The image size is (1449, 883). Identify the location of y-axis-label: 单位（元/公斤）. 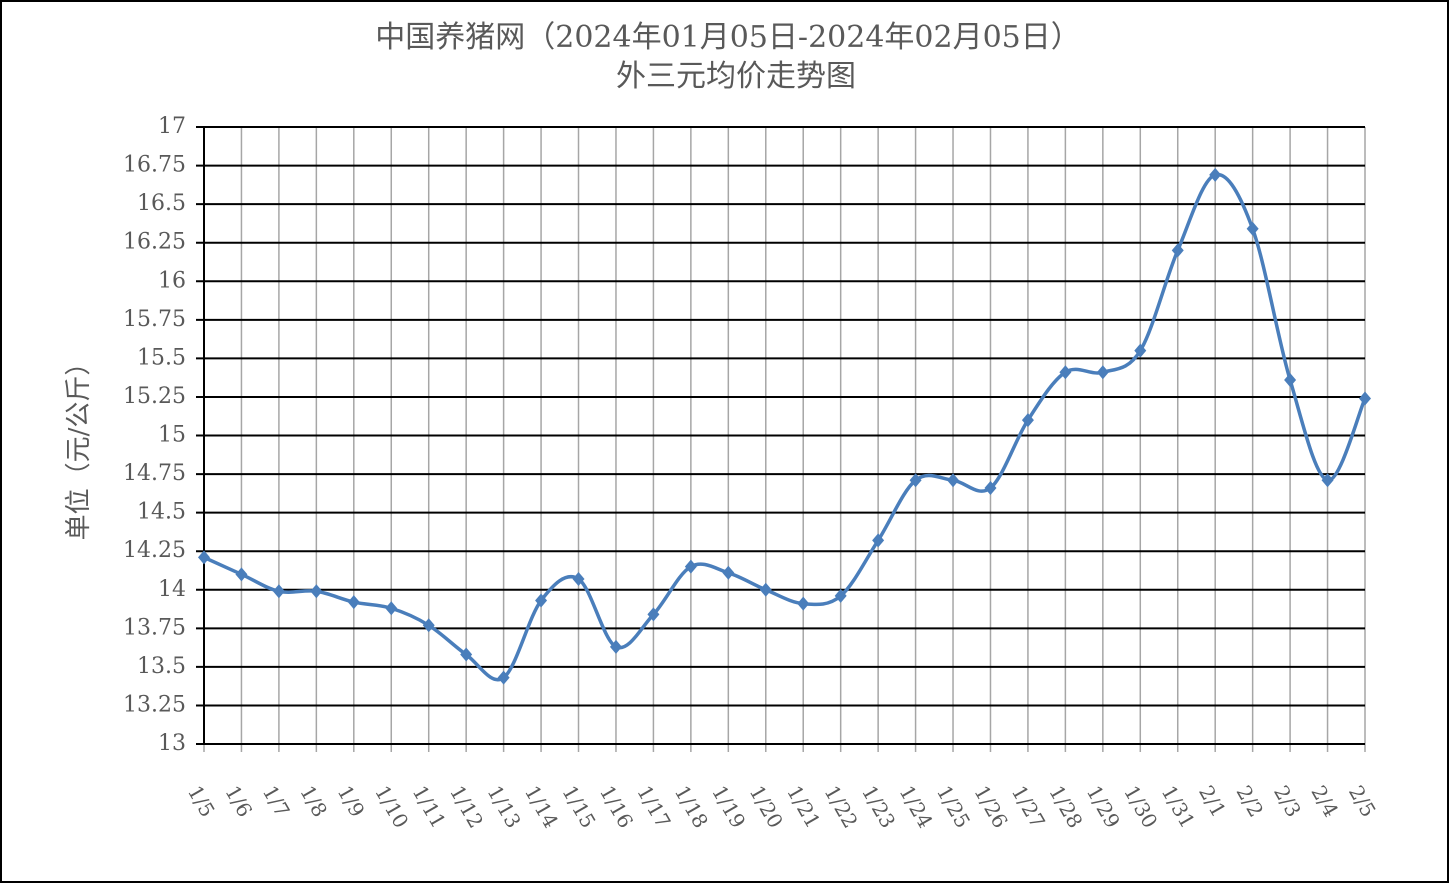
(79, 445).